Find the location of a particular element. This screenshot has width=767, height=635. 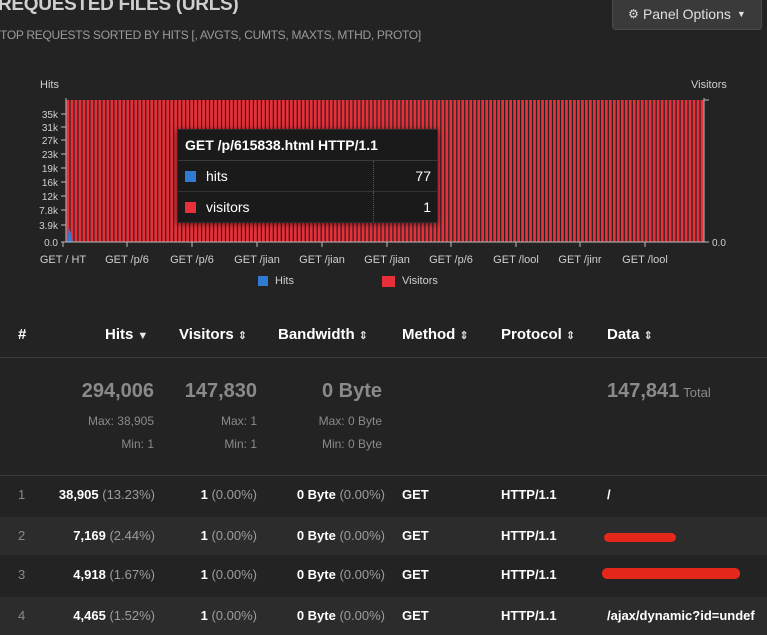

panel-options-label: Panel Options is located at coordinates (686, 14).